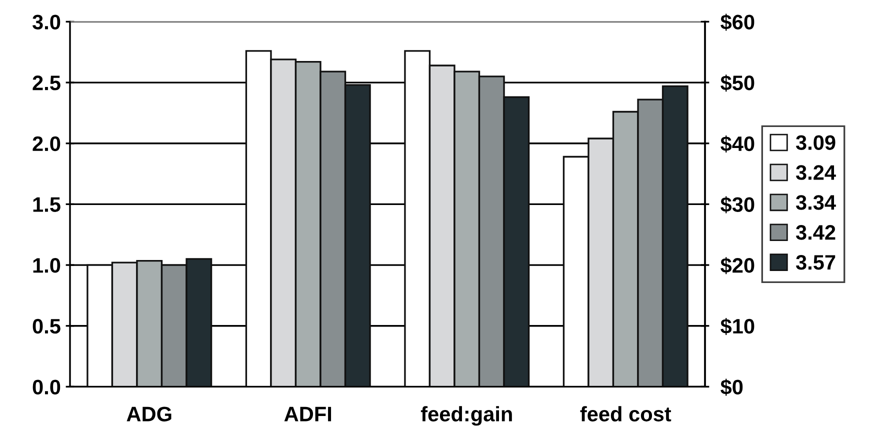 Image resolution: width=889 pixels, height=443 pixels. What do you see at coordinates (816, 232) in the screenshot?
I see `legend-label: 3.42` at bounding box center [816, 232].